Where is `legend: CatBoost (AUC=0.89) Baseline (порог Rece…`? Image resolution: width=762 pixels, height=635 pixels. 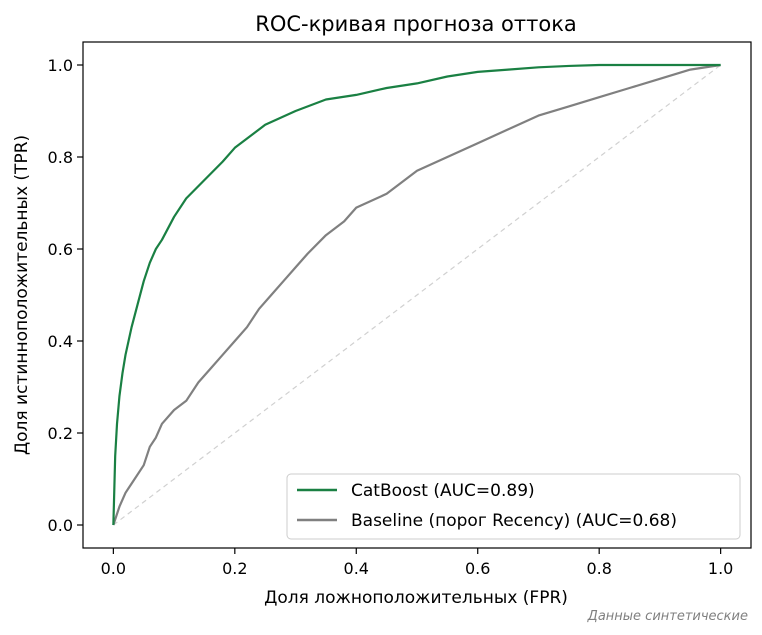
legend: CatBoost (AUC=0.89) Baseline (порог Rece… is located at coordinates (513, 506).